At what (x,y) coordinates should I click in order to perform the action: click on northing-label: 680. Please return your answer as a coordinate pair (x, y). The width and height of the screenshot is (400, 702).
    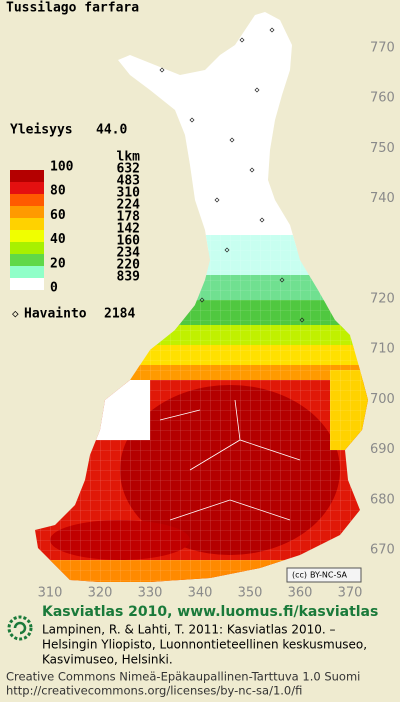
    Looking at the image, I should click on (382, 499).